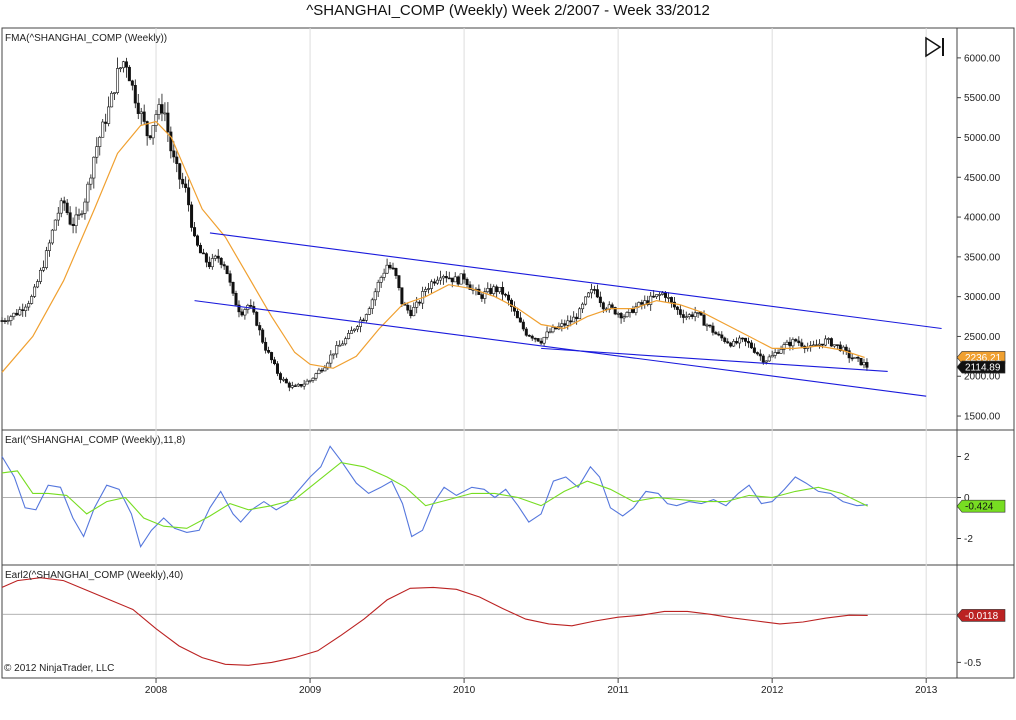  I want to click on x-tick-label: 2012, so click(772, 690).